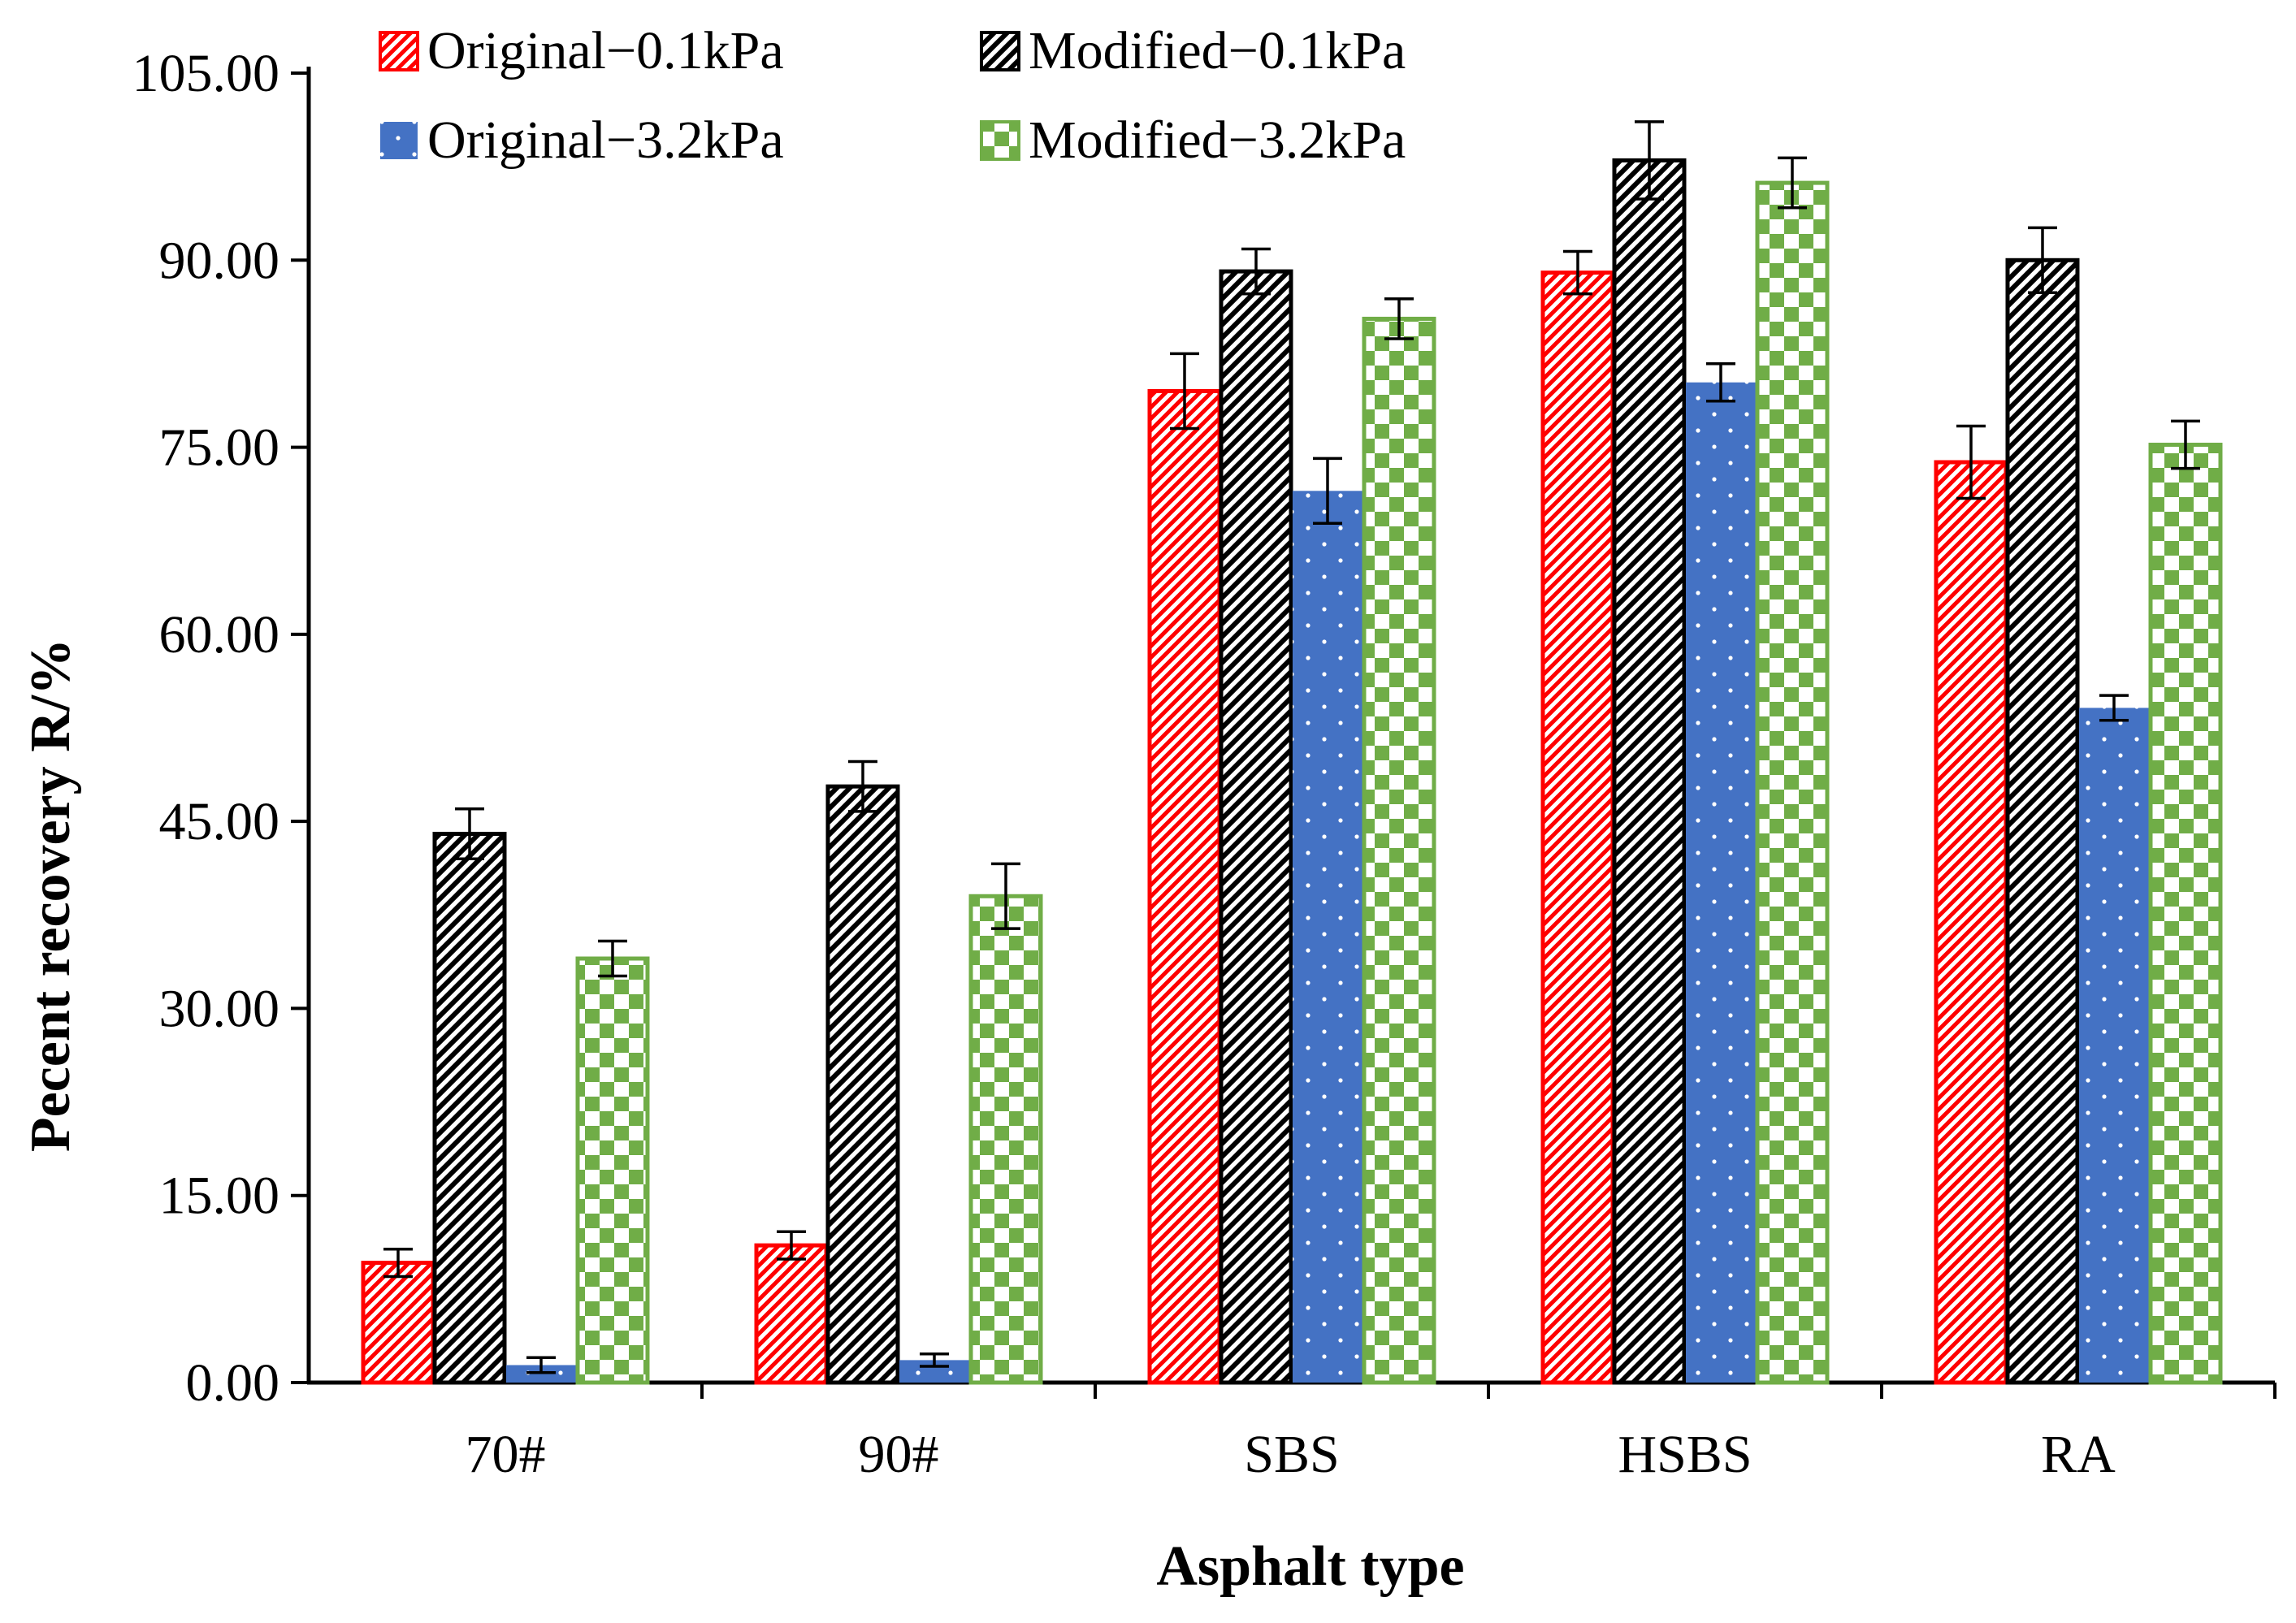 The height and width of the screenshot is (1623, 2296). Describe the element at coordinates (1577, 827) in the screenshot. I see `bar-original-0-1kpa-hsbs` at that location.